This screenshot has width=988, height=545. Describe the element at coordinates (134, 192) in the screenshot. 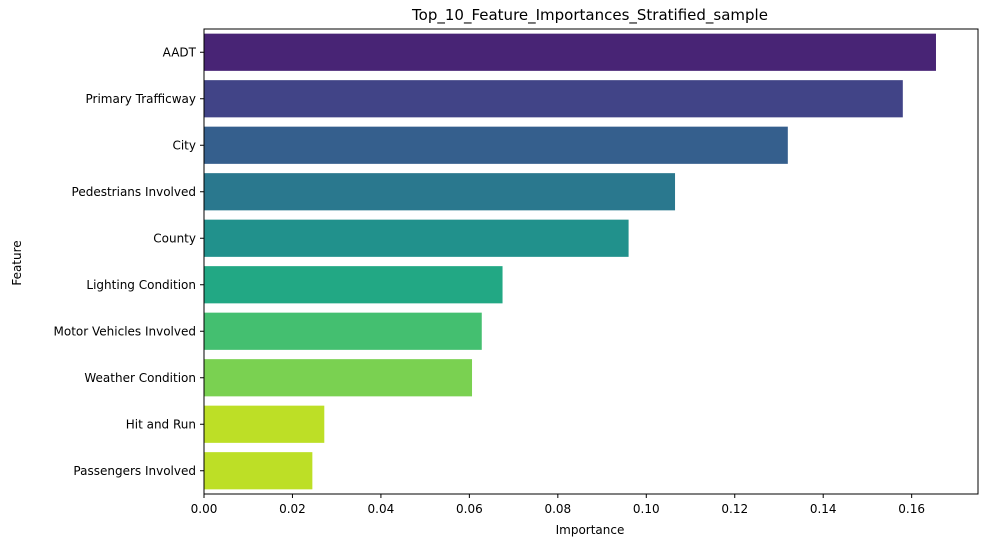

I see `y-tick-label: Pedestrians Involved` at that location.